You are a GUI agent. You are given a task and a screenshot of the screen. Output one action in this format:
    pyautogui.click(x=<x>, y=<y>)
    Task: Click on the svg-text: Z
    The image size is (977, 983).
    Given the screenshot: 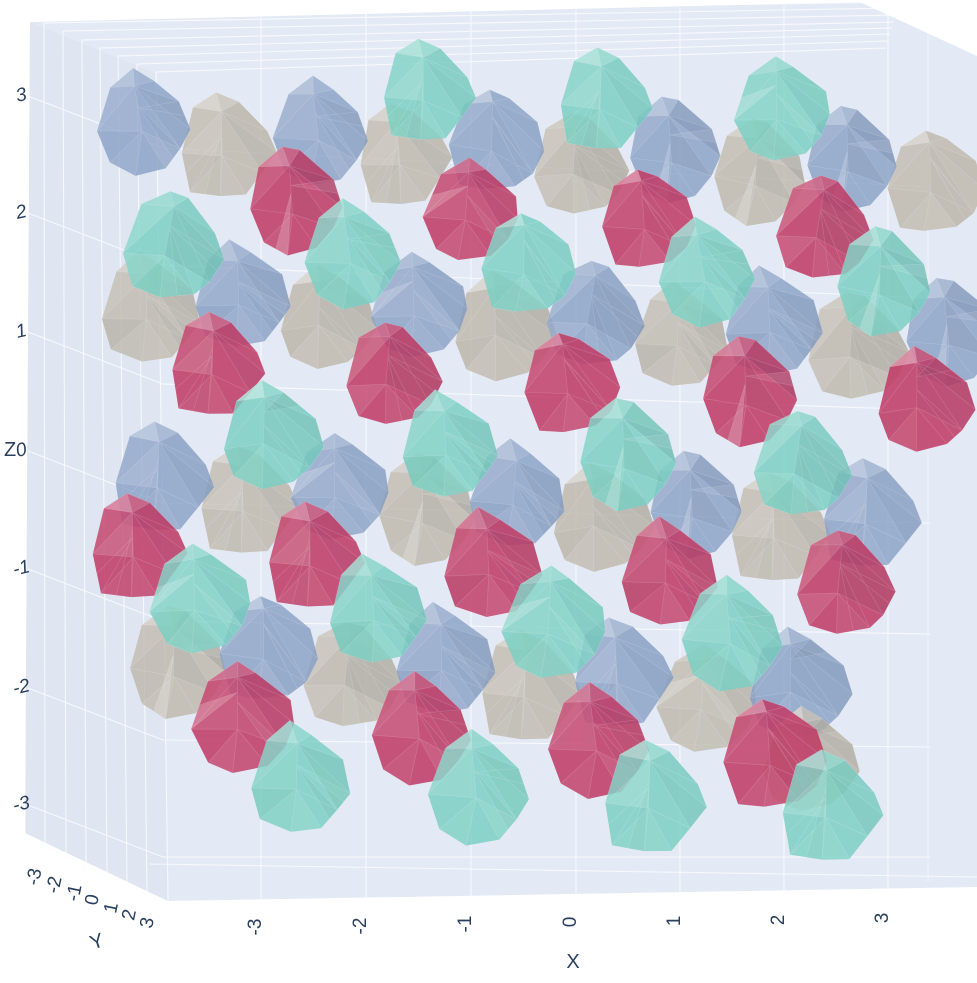 What is the action you would take?
    pyautogui.click(x=10, y=450)
    